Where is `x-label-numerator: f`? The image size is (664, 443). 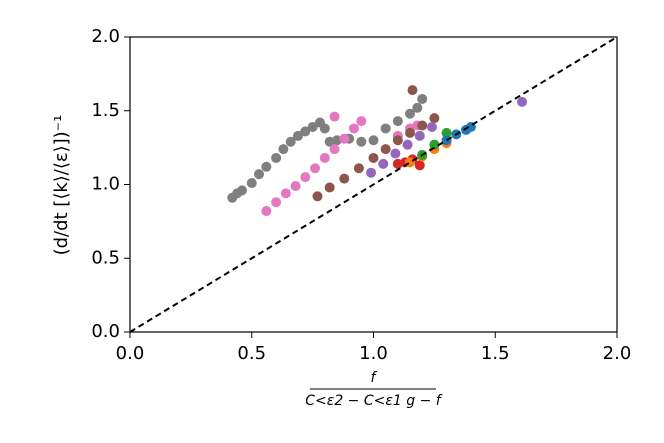 x-label-numerator: f is located at coordinates (374, 378).